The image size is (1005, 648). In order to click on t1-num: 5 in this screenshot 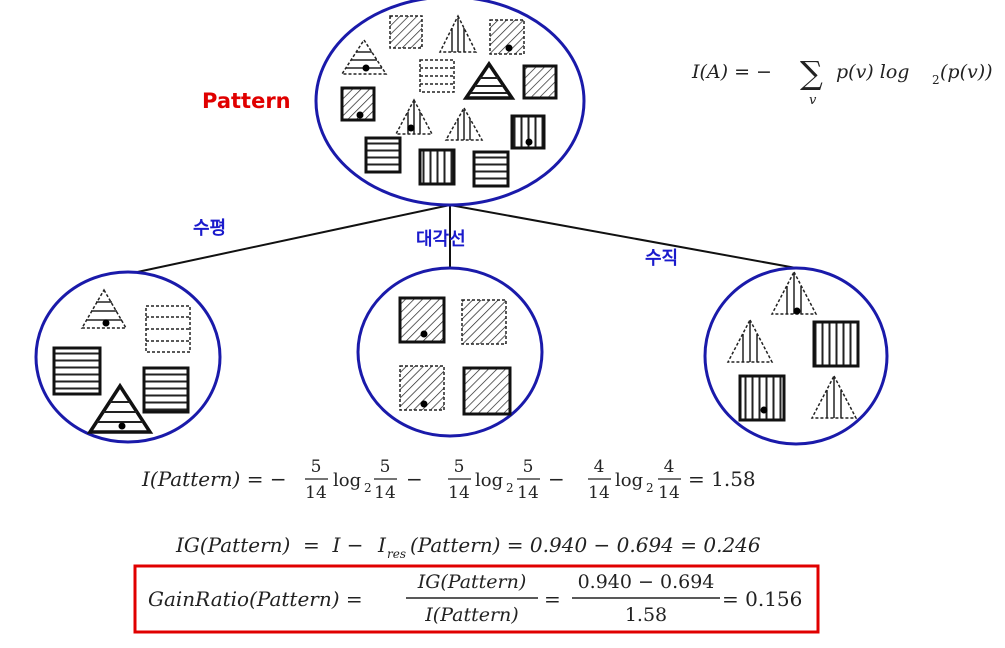, I will do `click(316, 467)`.